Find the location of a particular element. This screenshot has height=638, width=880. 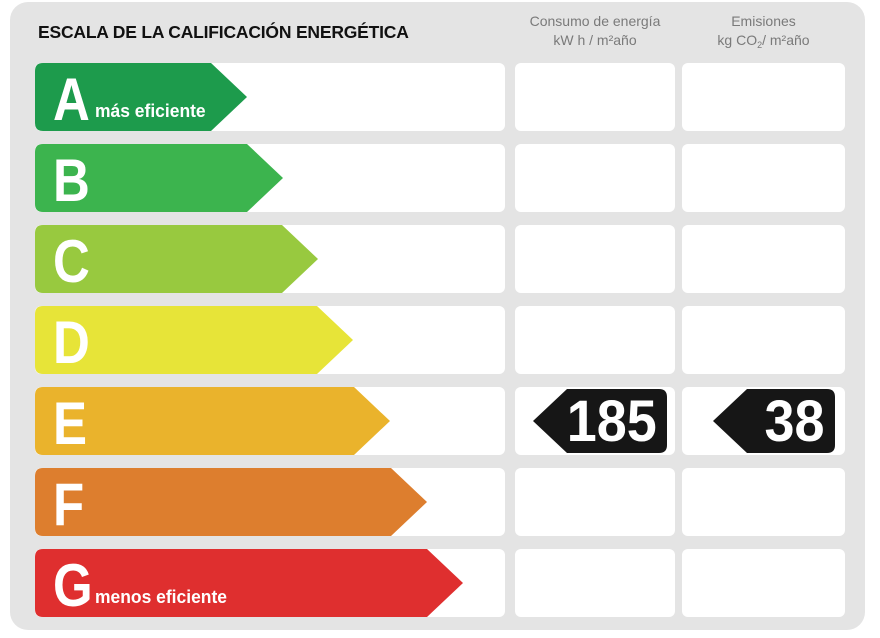

emissions-cell-e: 38 is located at coordinates (763, 421).